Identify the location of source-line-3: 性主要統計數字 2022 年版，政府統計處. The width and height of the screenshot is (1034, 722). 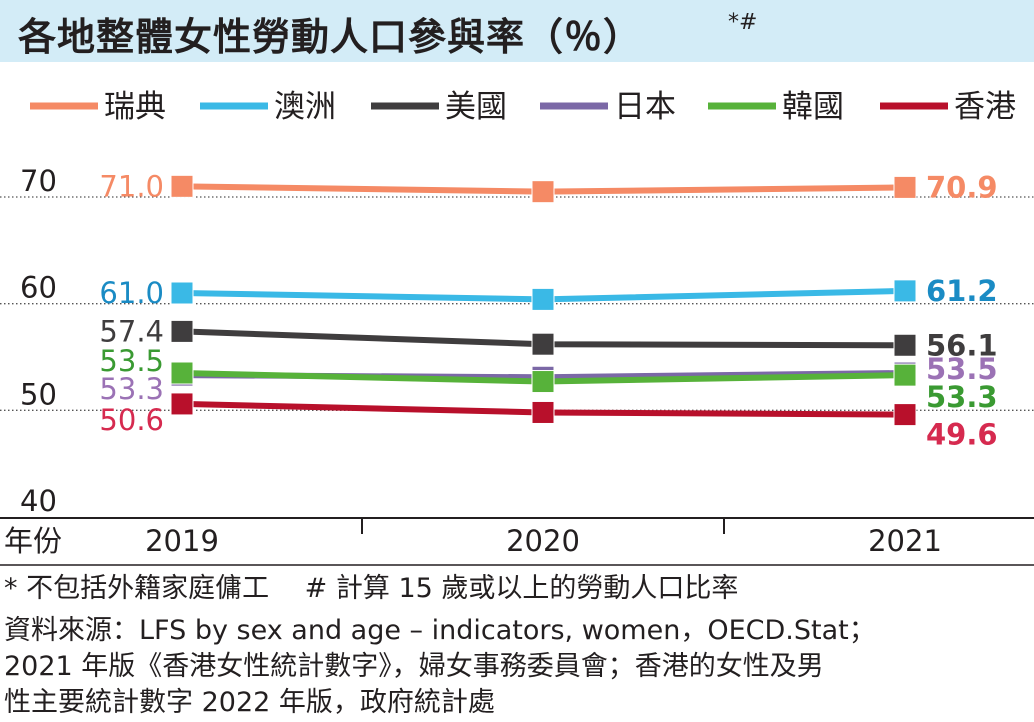
(249, 702).